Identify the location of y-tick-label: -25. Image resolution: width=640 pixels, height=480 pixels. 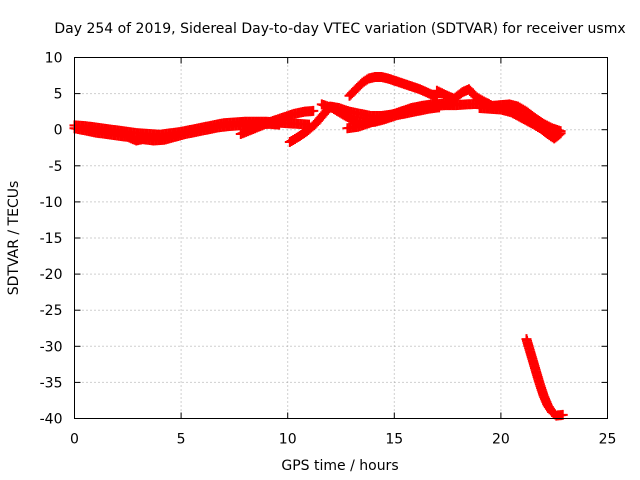
(51, 311).